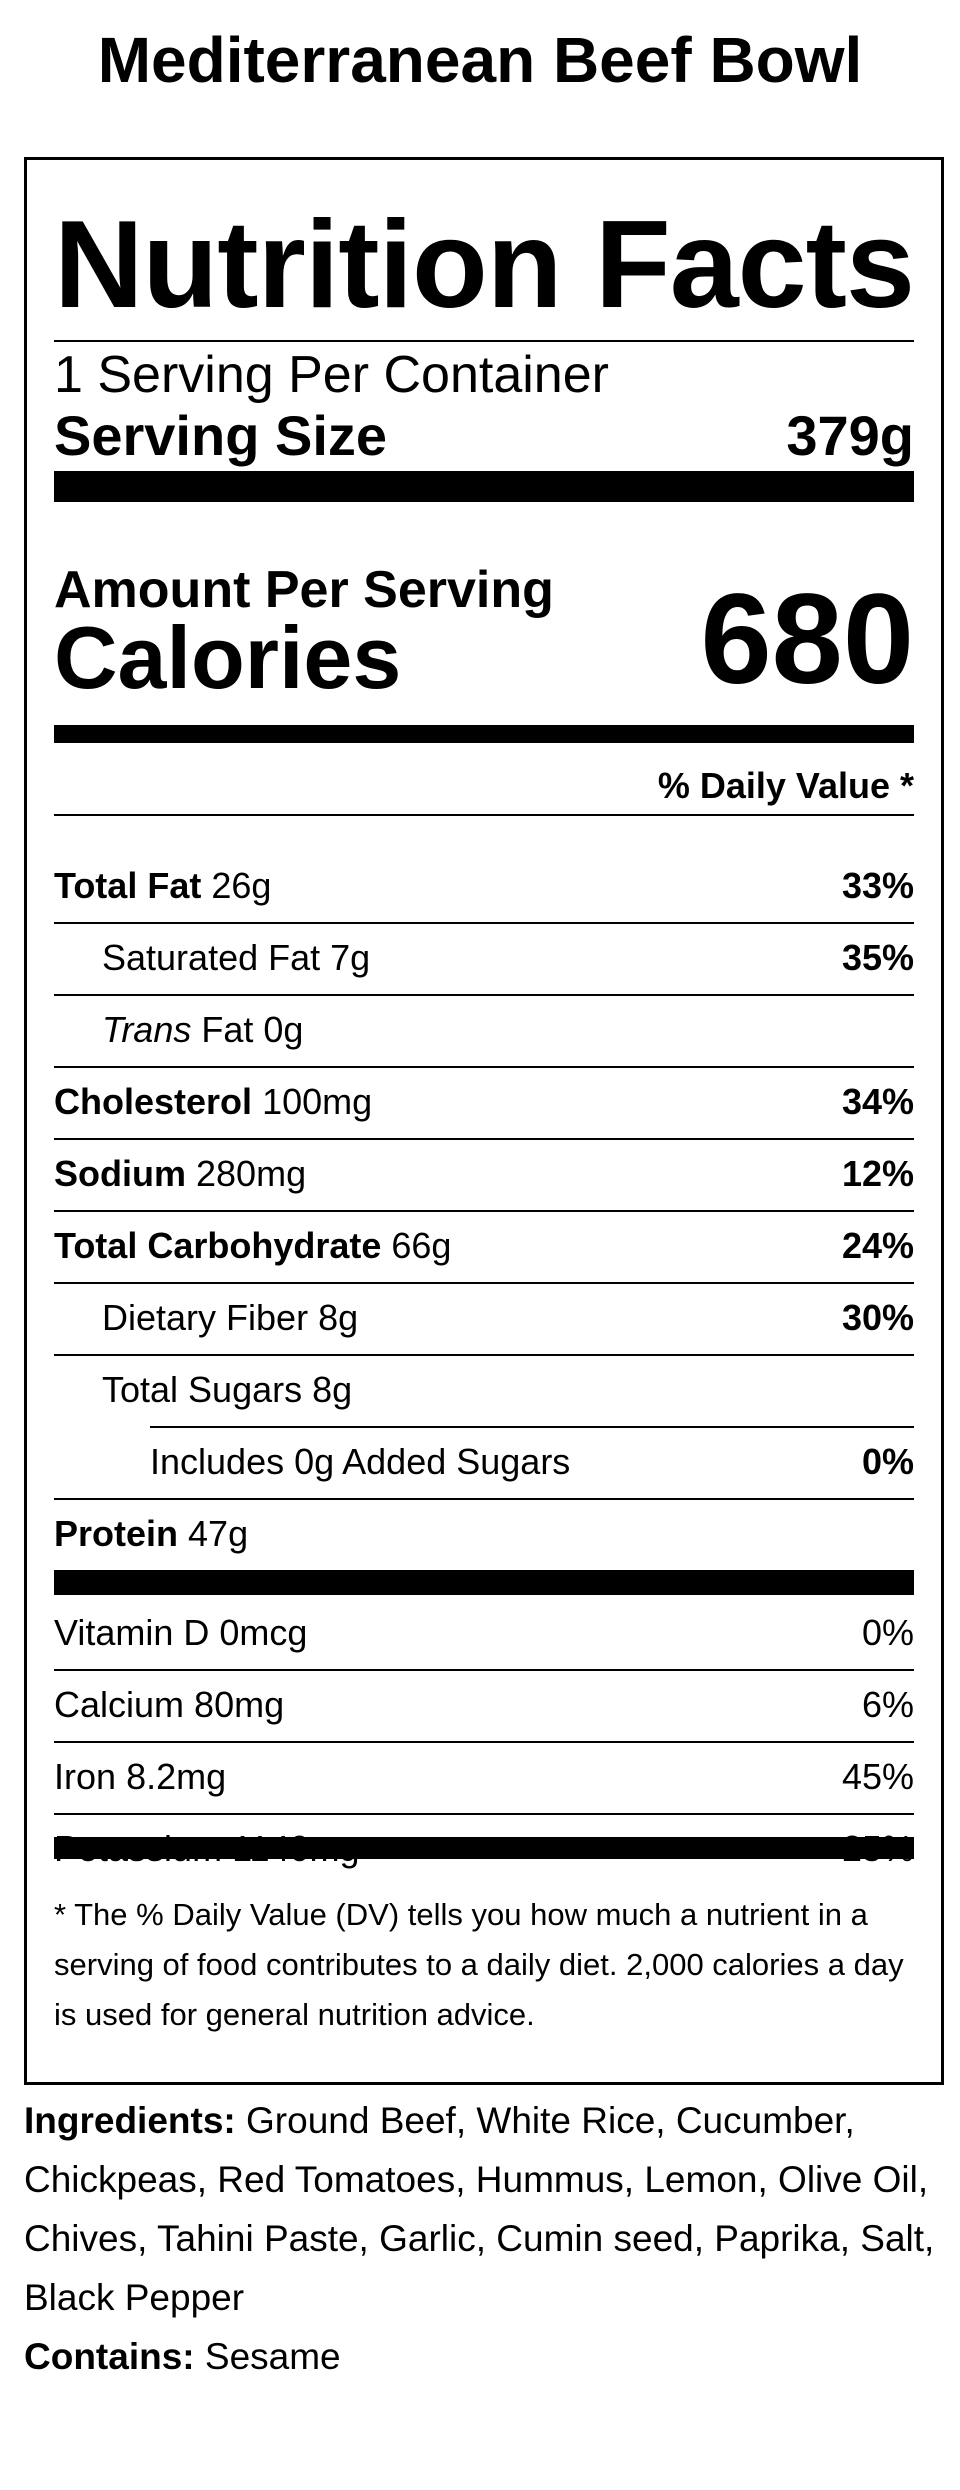 The image size is (960, 2490). I want to click on nutrient-label: Total Fat, so click(128, 885).